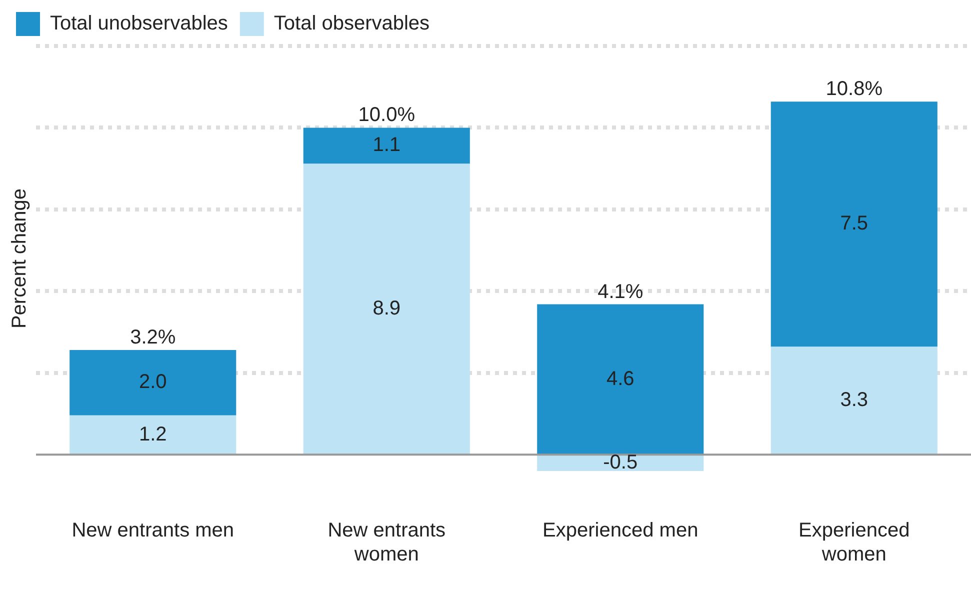 Image resolution: width=971 pixels, height=611 pixels. I want to click on data-label: 4.6, so click(620, 379).